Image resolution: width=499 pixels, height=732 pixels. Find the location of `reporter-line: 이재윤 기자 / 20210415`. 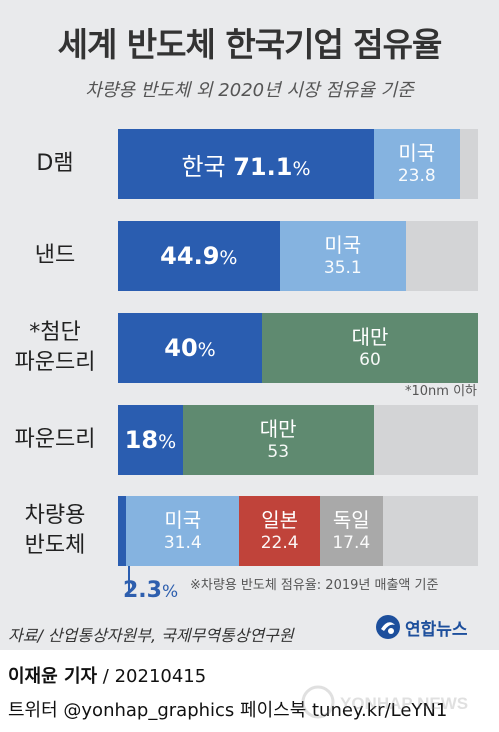

reporter-line: 이재윤 기자 / 20210415 is located at coordinates (107, 675).